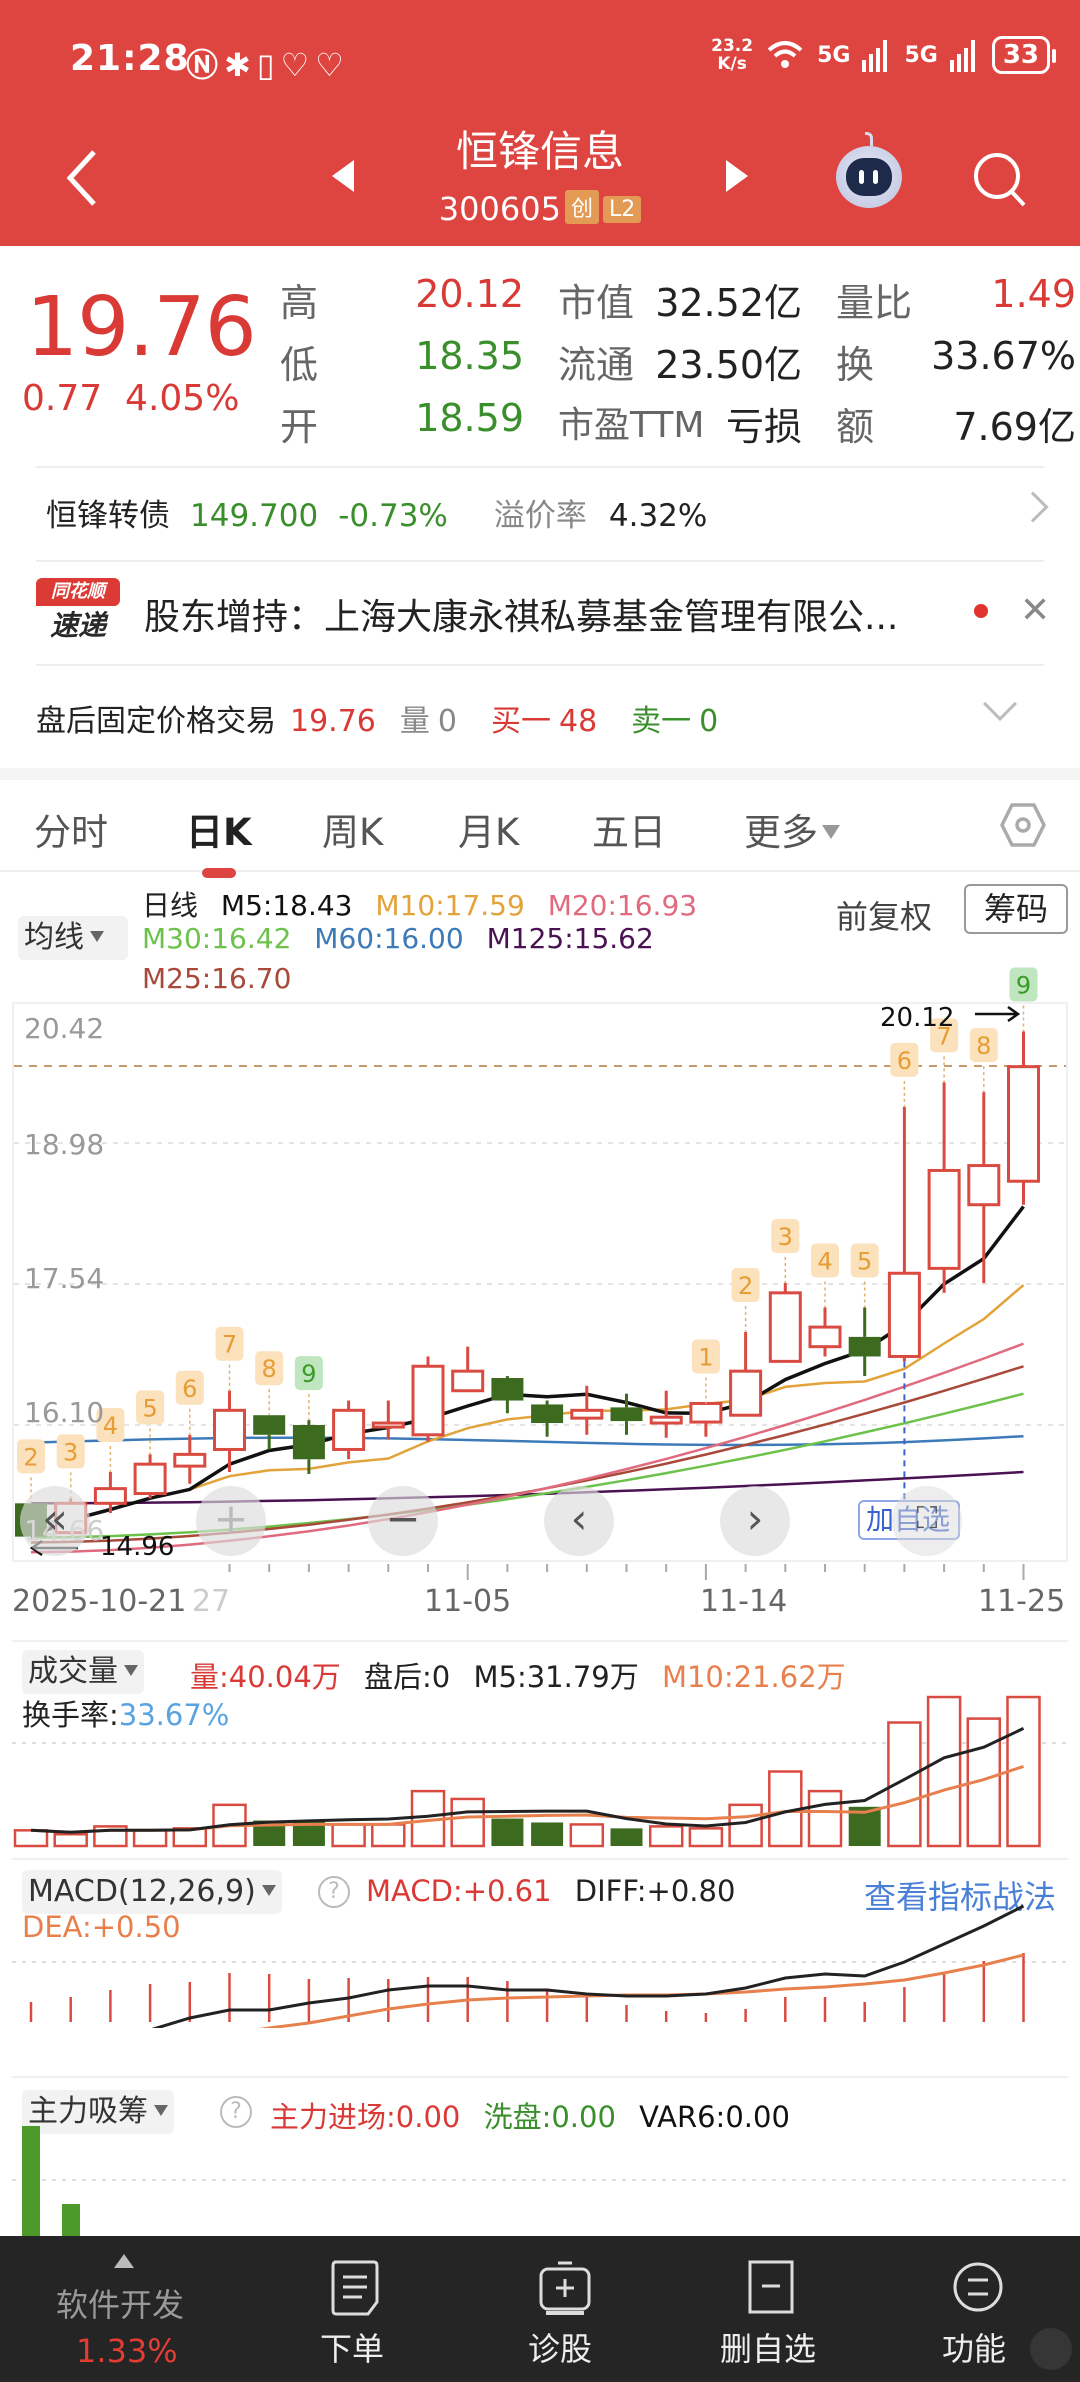  Describe the element at coordinates (229, 1345) in the screenshot. I see `svg-text: 7` at that location.